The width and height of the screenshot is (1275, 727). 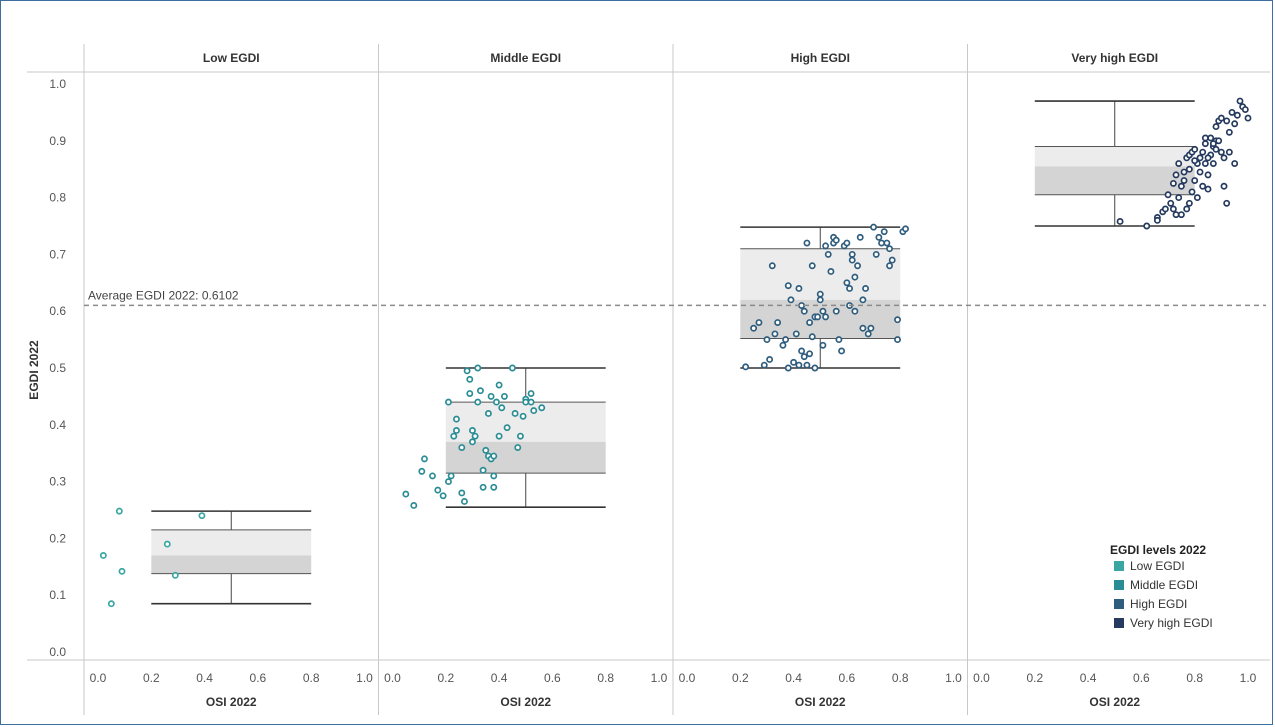 What do you see at coordinates (57, 595) in the screenshot?
I see `y-tick-label: 0.1` at bounding box center [57, 595].